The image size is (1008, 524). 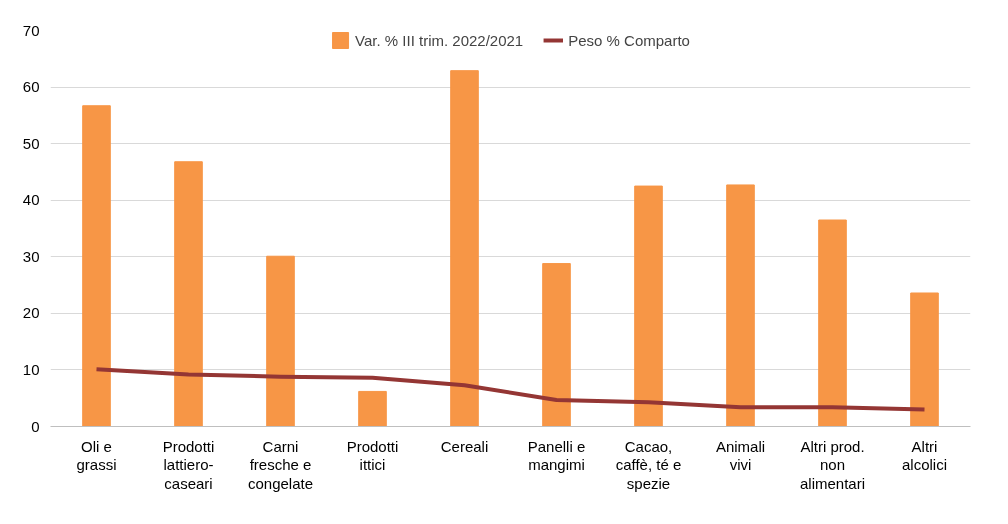 I want to click on y-tick-label: 50, so click(x=31, y=143).